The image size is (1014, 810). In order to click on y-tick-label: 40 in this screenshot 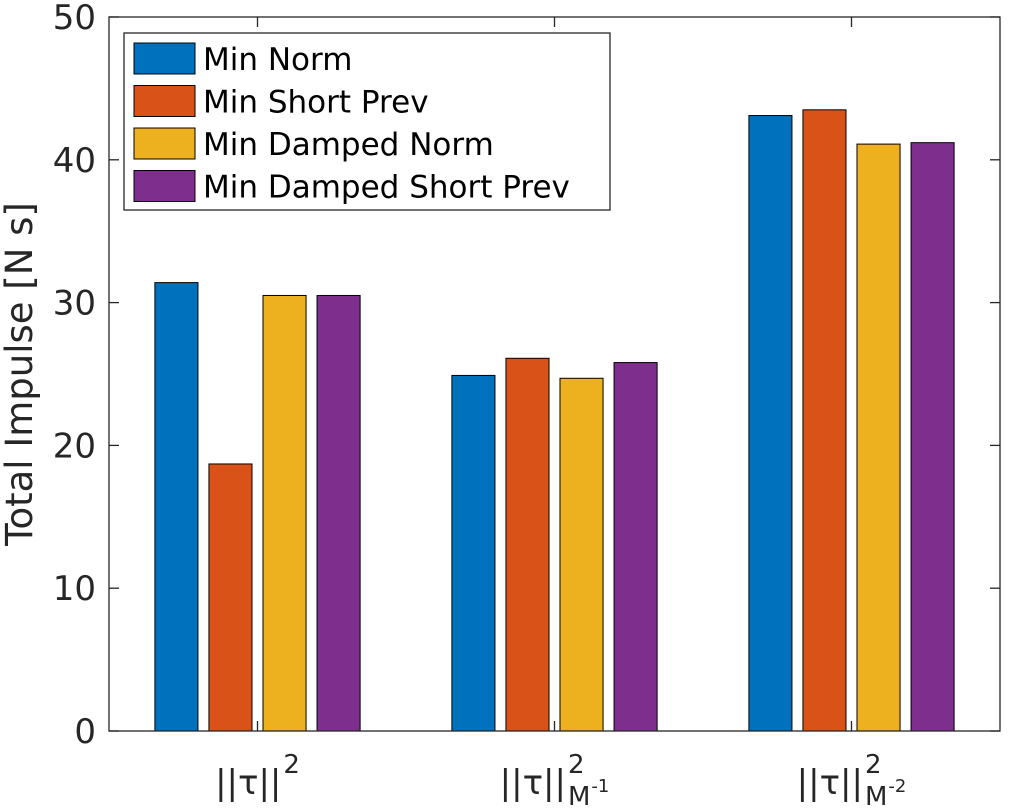, I will do `click(74, 161)`.